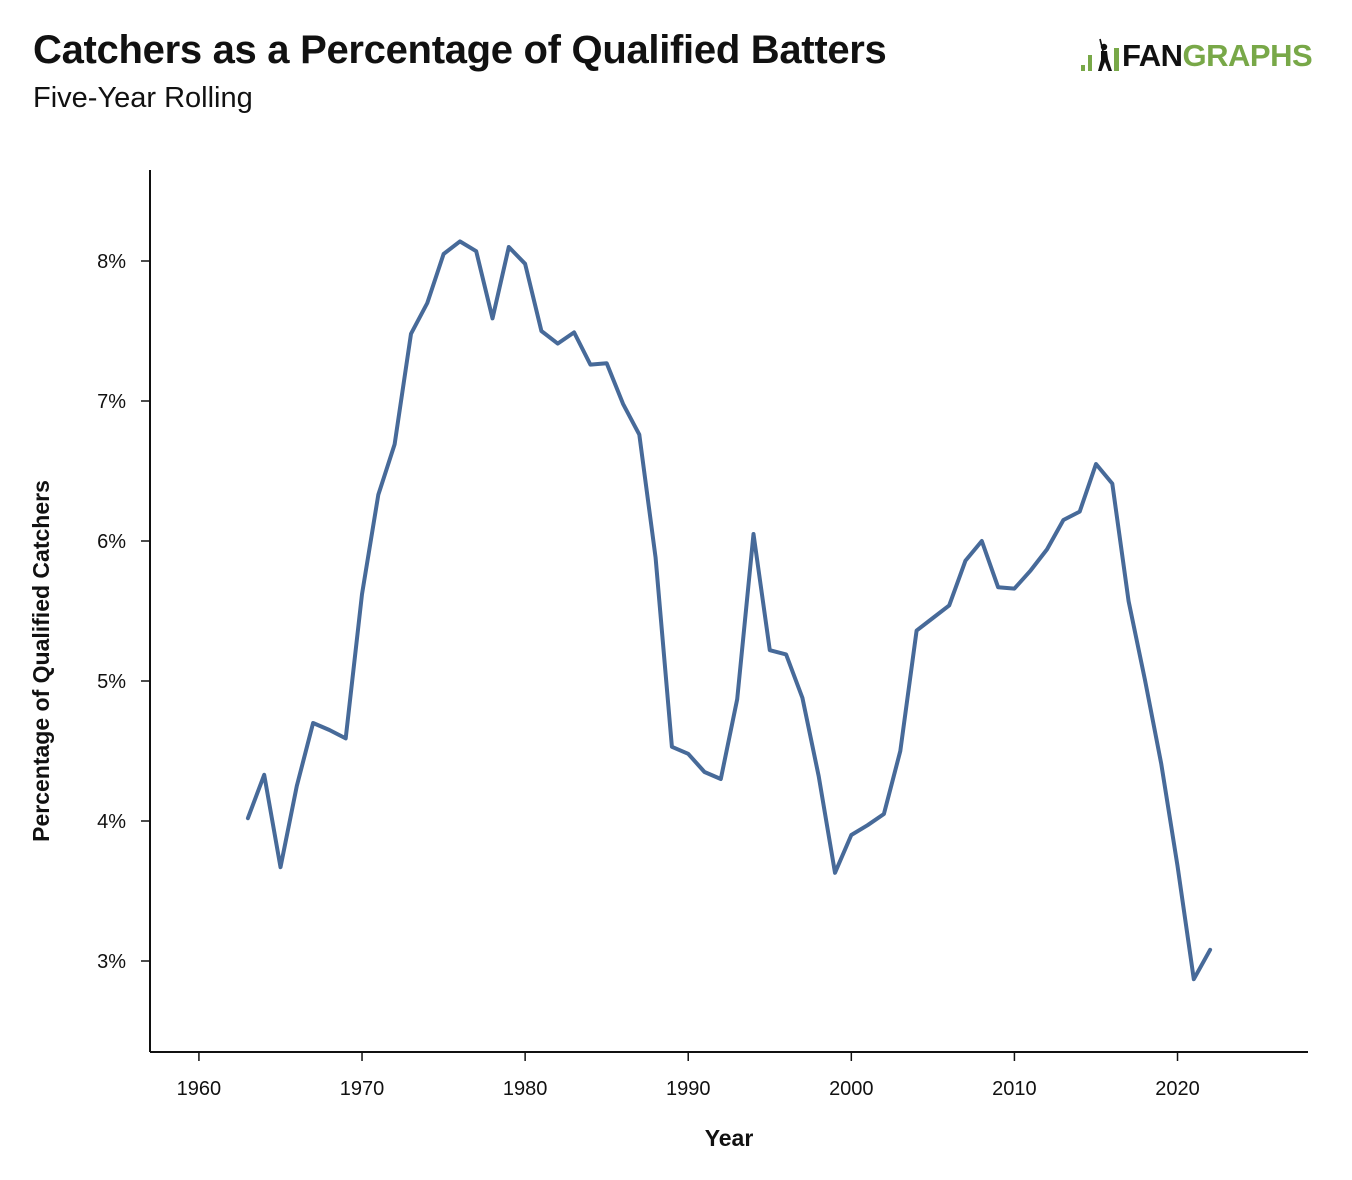 Image resolution: width=1352 pixels, height=1180 pixels. I want to click on x-tick-label: 1970, so click(362, 1089).